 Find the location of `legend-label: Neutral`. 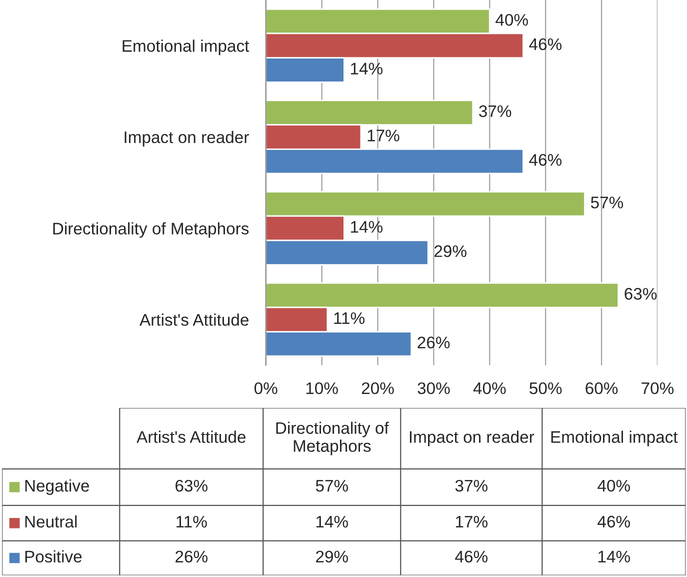

legend-label: Neutral is located at coordinates (51, 521).